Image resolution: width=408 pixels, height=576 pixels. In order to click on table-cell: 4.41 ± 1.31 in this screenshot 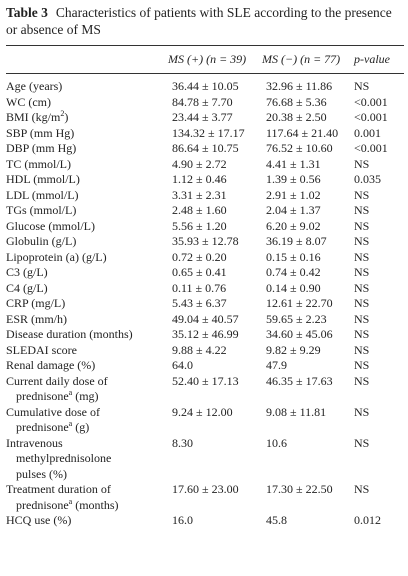, I will do `click(293, 163)`.